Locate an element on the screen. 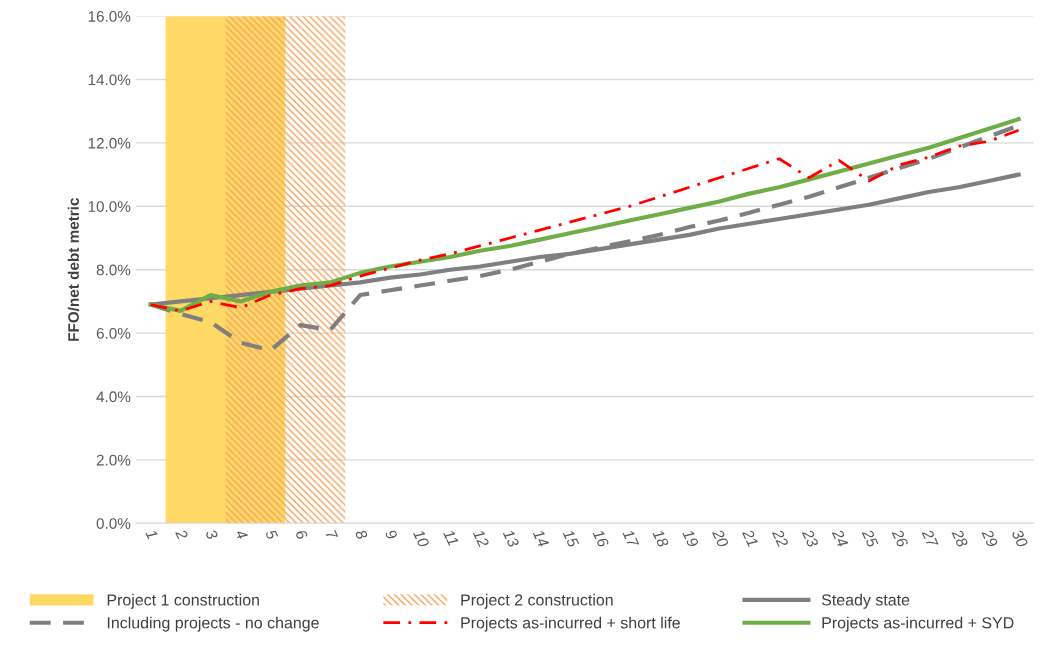 The height and width of the screenshot is (646, 1044). x-tick-label: 29 is located at coordinates (990, 538).